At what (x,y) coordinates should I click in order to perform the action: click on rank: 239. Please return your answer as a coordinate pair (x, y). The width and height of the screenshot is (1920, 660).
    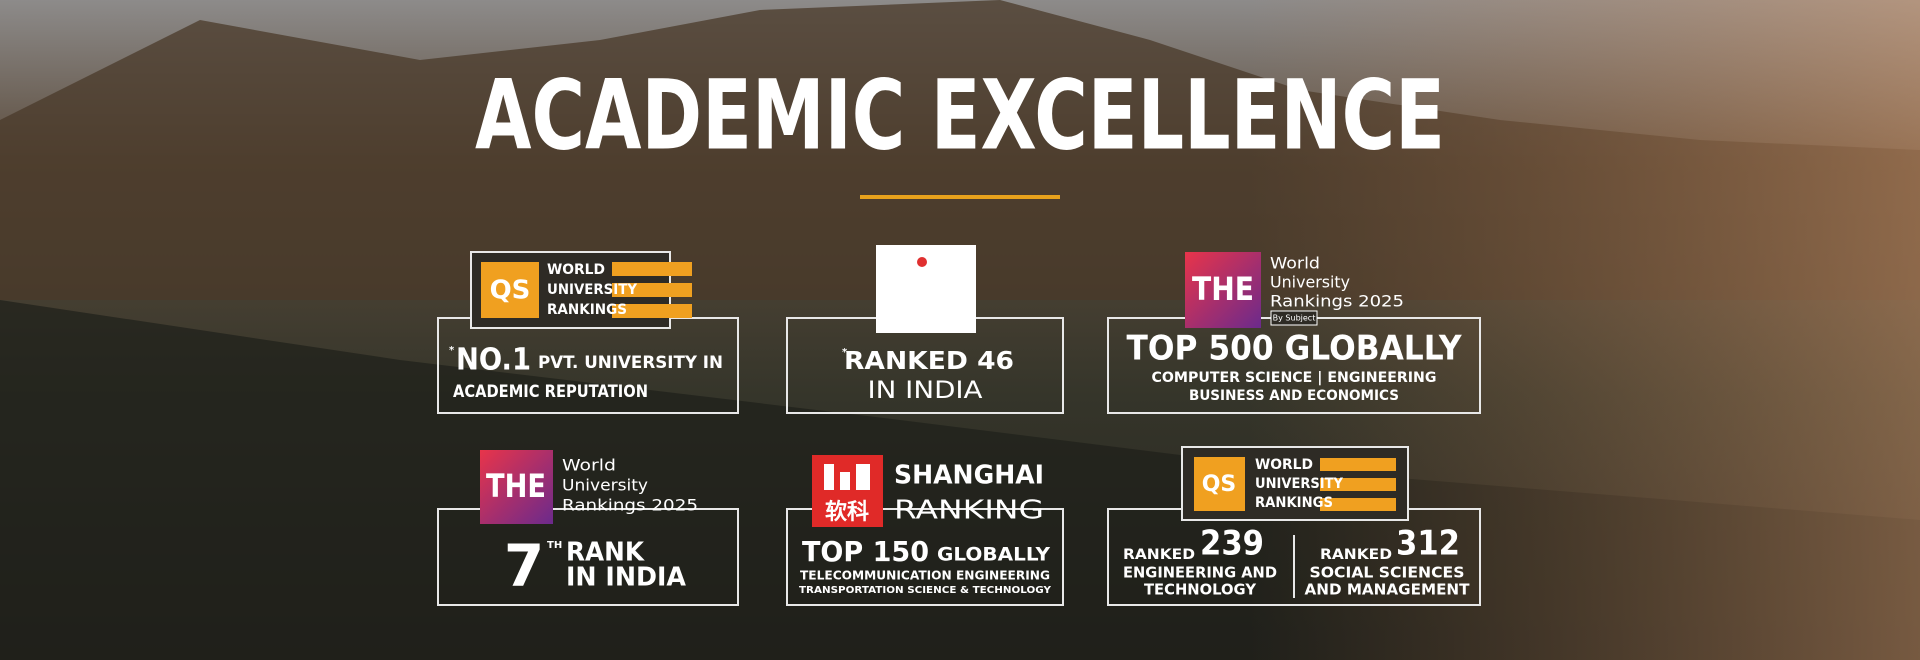
    Looking at the image, I should click on (1232, 544).